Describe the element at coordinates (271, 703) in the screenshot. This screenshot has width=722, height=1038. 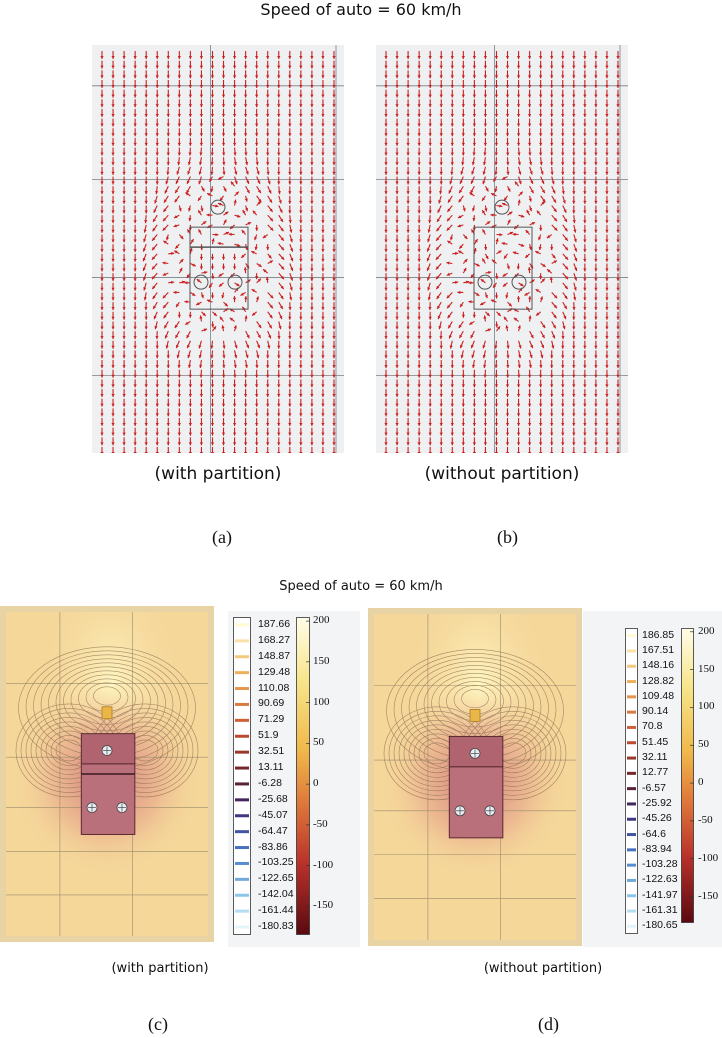
I see `contour-level-label: 90.69` at that location.